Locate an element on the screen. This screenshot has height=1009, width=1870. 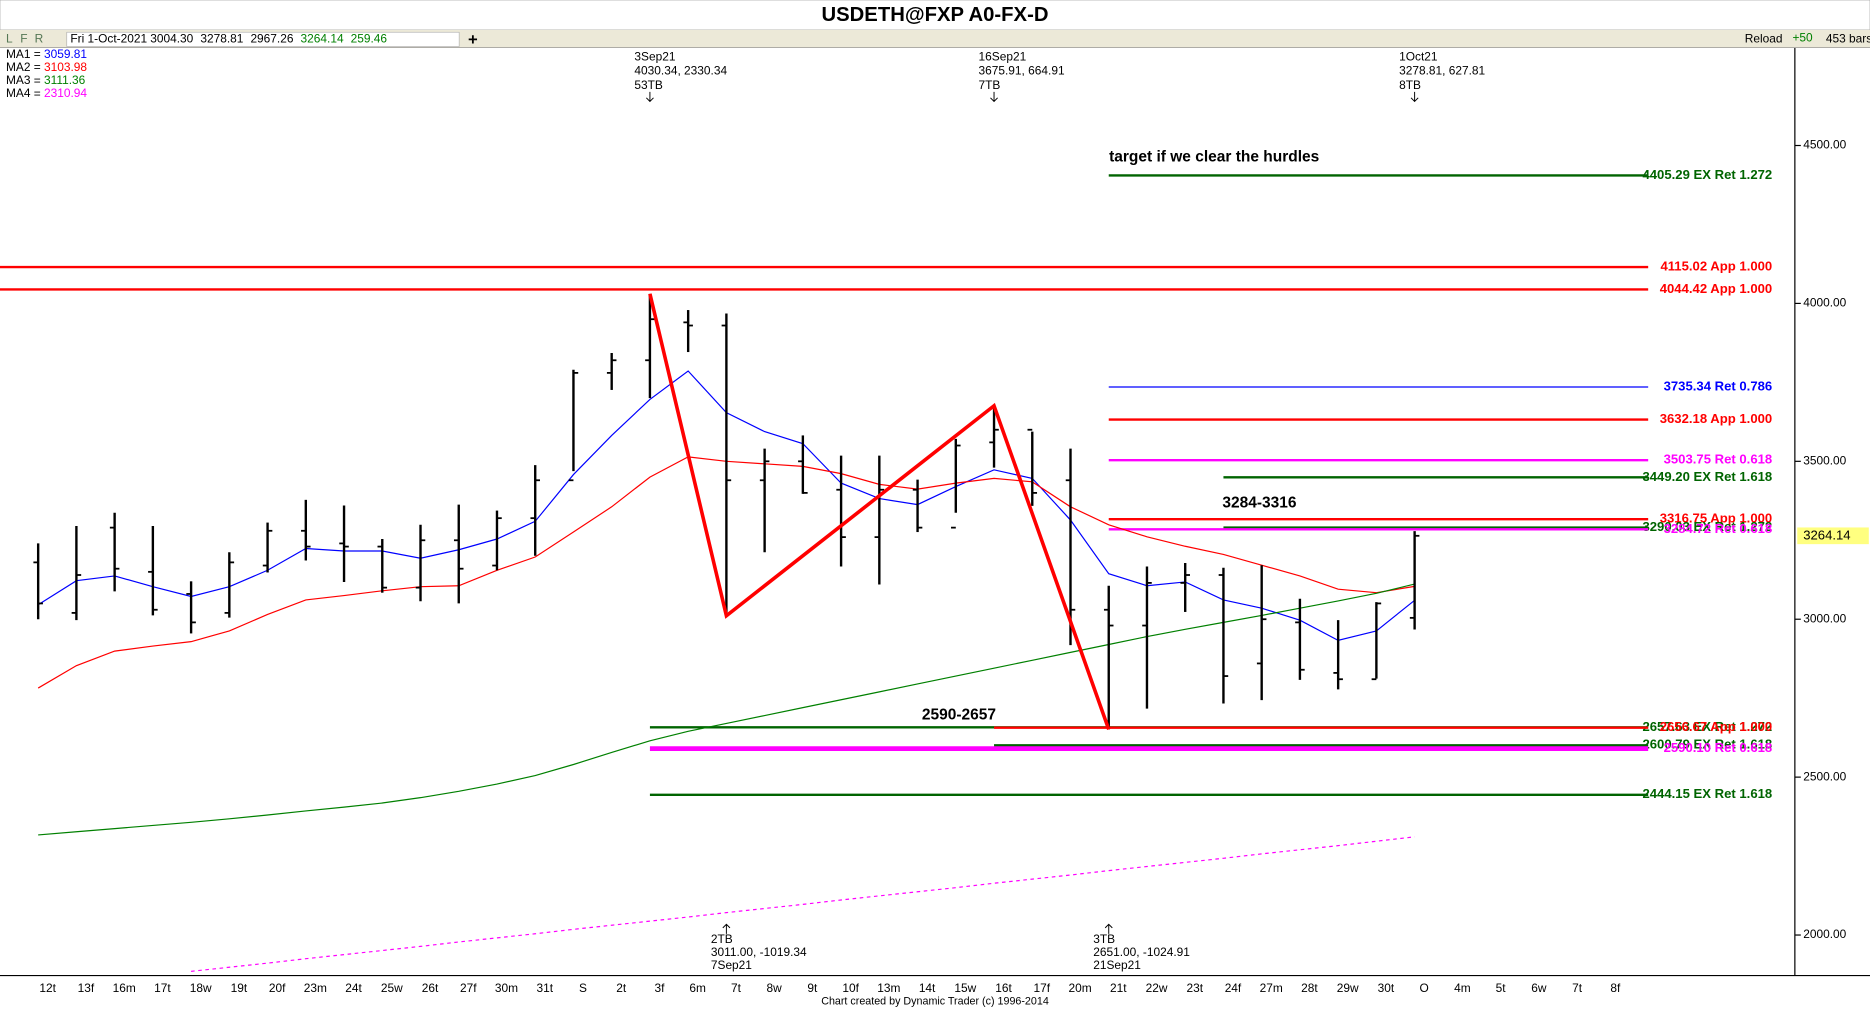
info-low: 2967.26 is located at coordinates (271, 39).